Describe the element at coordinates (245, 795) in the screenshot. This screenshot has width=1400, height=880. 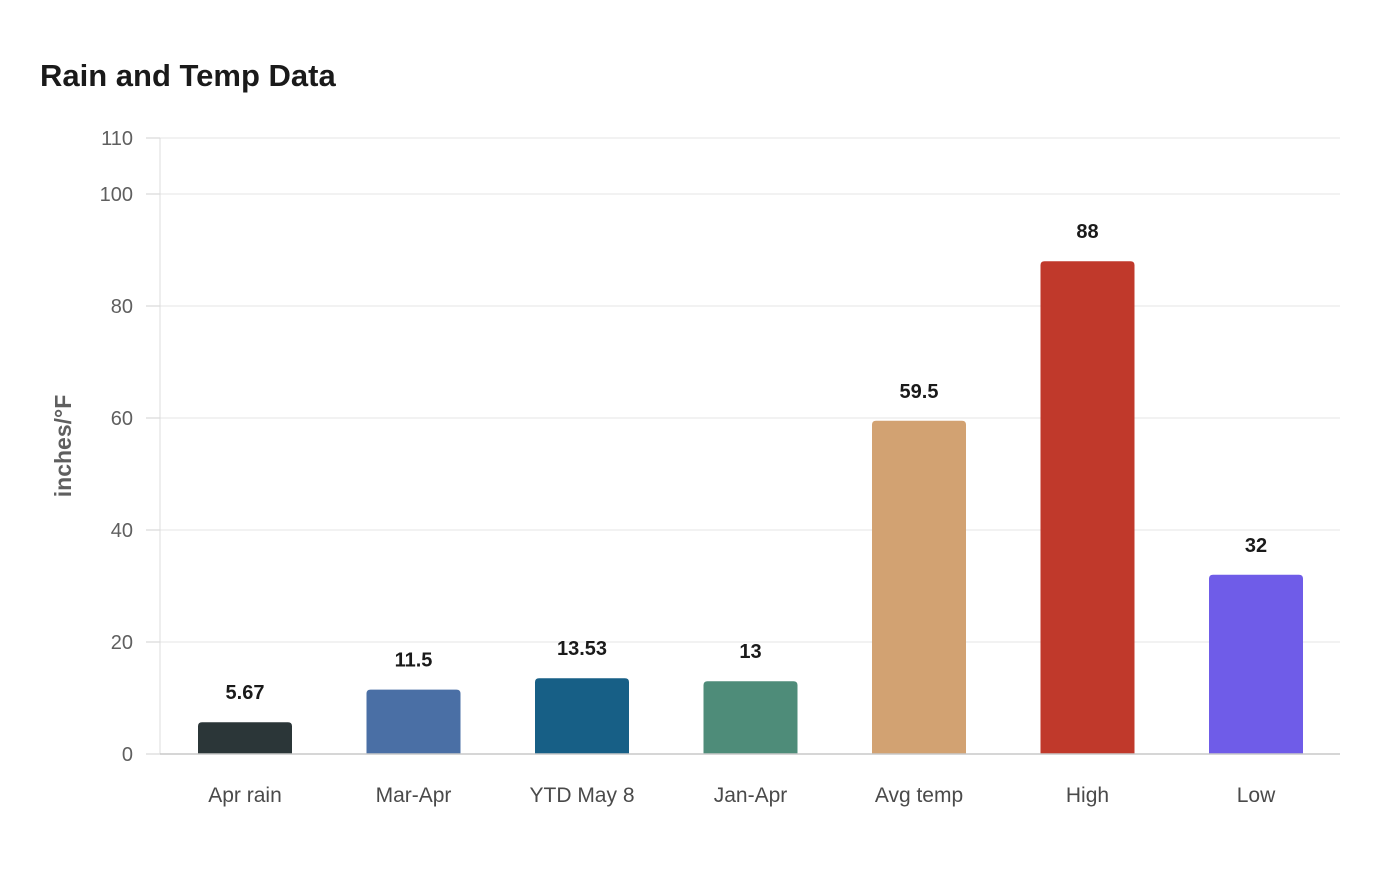
I see `x-tick-label: Apr rain` at that location.